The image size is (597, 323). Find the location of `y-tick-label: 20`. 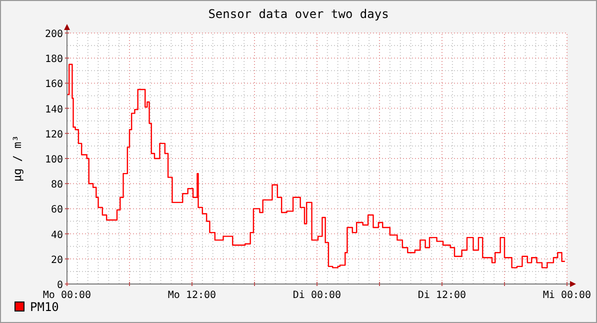

y-tick-label: 20 is located at coordinates (56, 260).